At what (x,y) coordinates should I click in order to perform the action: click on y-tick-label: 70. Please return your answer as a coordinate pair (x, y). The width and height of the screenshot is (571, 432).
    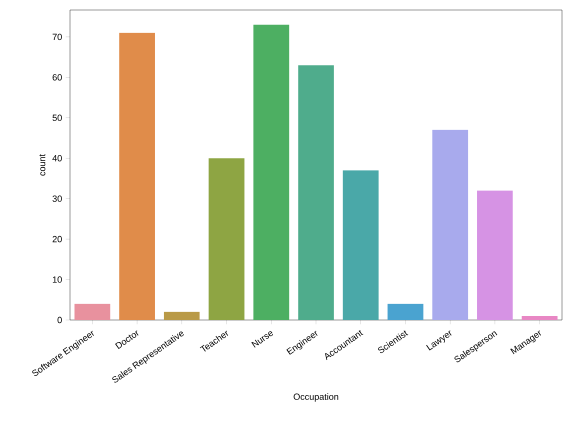
    Looking at the image, I should click on (57, 37).